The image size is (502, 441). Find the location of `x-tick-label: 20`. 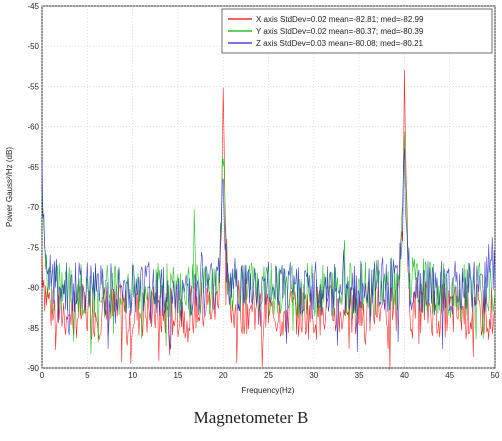

x-tick-label: 20 is located at coordinates (223, 375).